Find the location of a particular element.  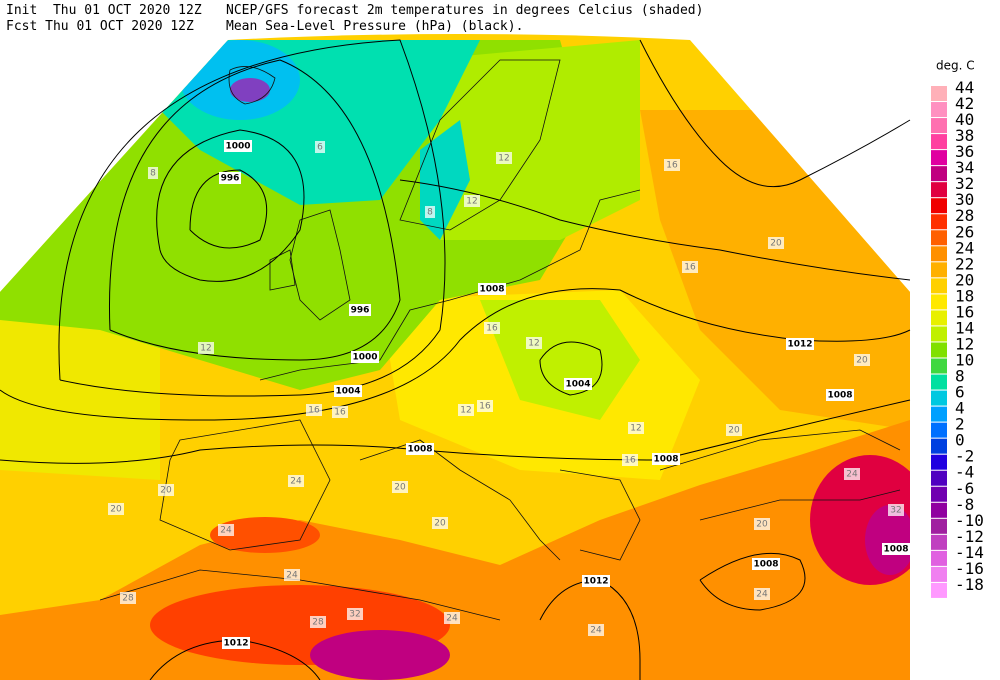

temperature-label: 32 is located at coordinates (354, 615).